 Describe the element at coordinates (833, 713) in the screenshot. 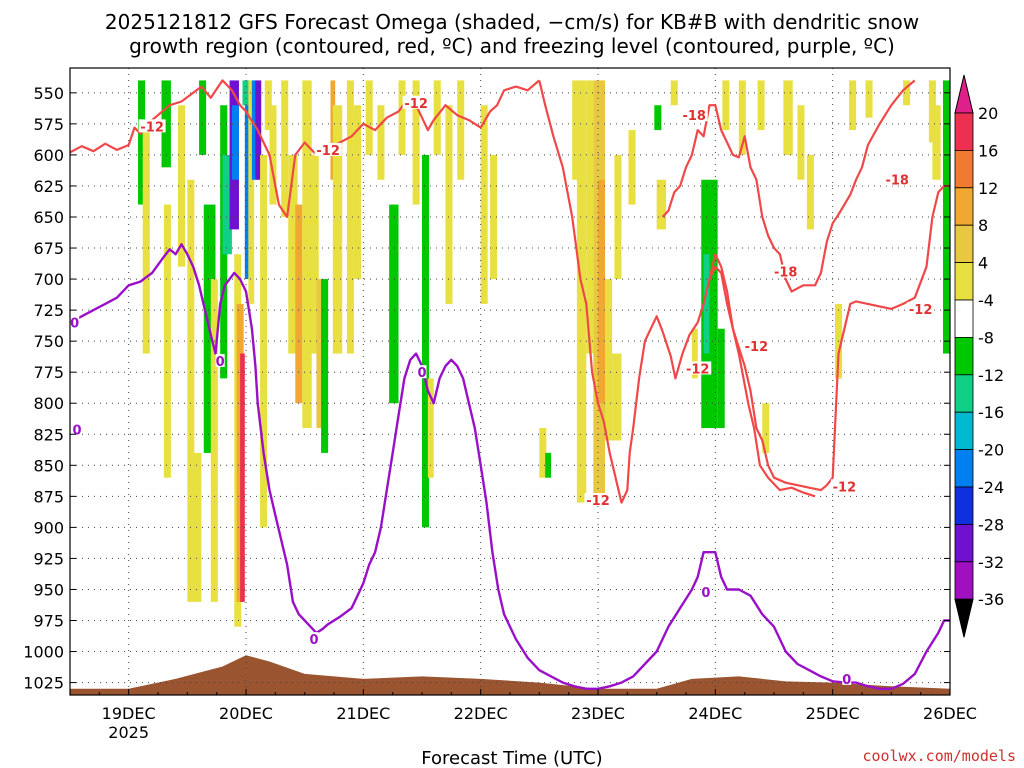

I see `x-tick-label-25DEC: 25DEC` at that location.